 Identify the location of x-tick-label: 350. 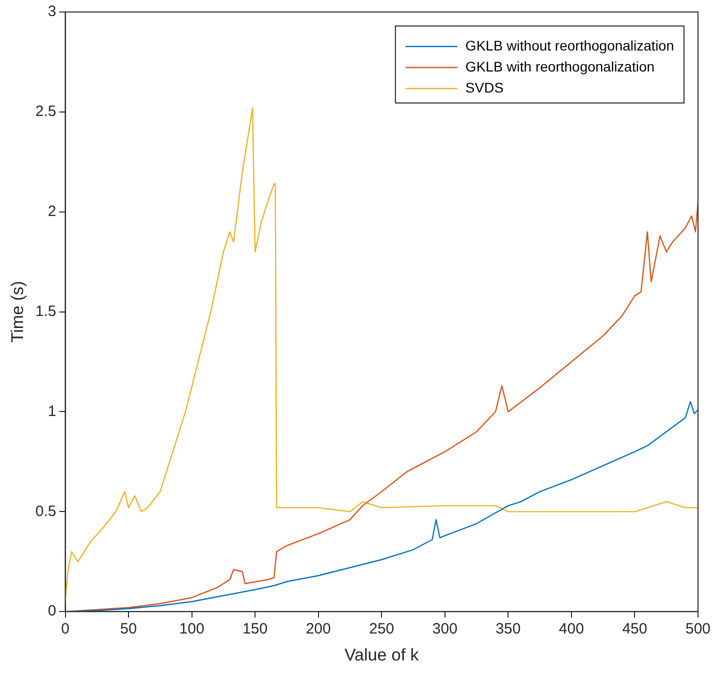
(508, 629).